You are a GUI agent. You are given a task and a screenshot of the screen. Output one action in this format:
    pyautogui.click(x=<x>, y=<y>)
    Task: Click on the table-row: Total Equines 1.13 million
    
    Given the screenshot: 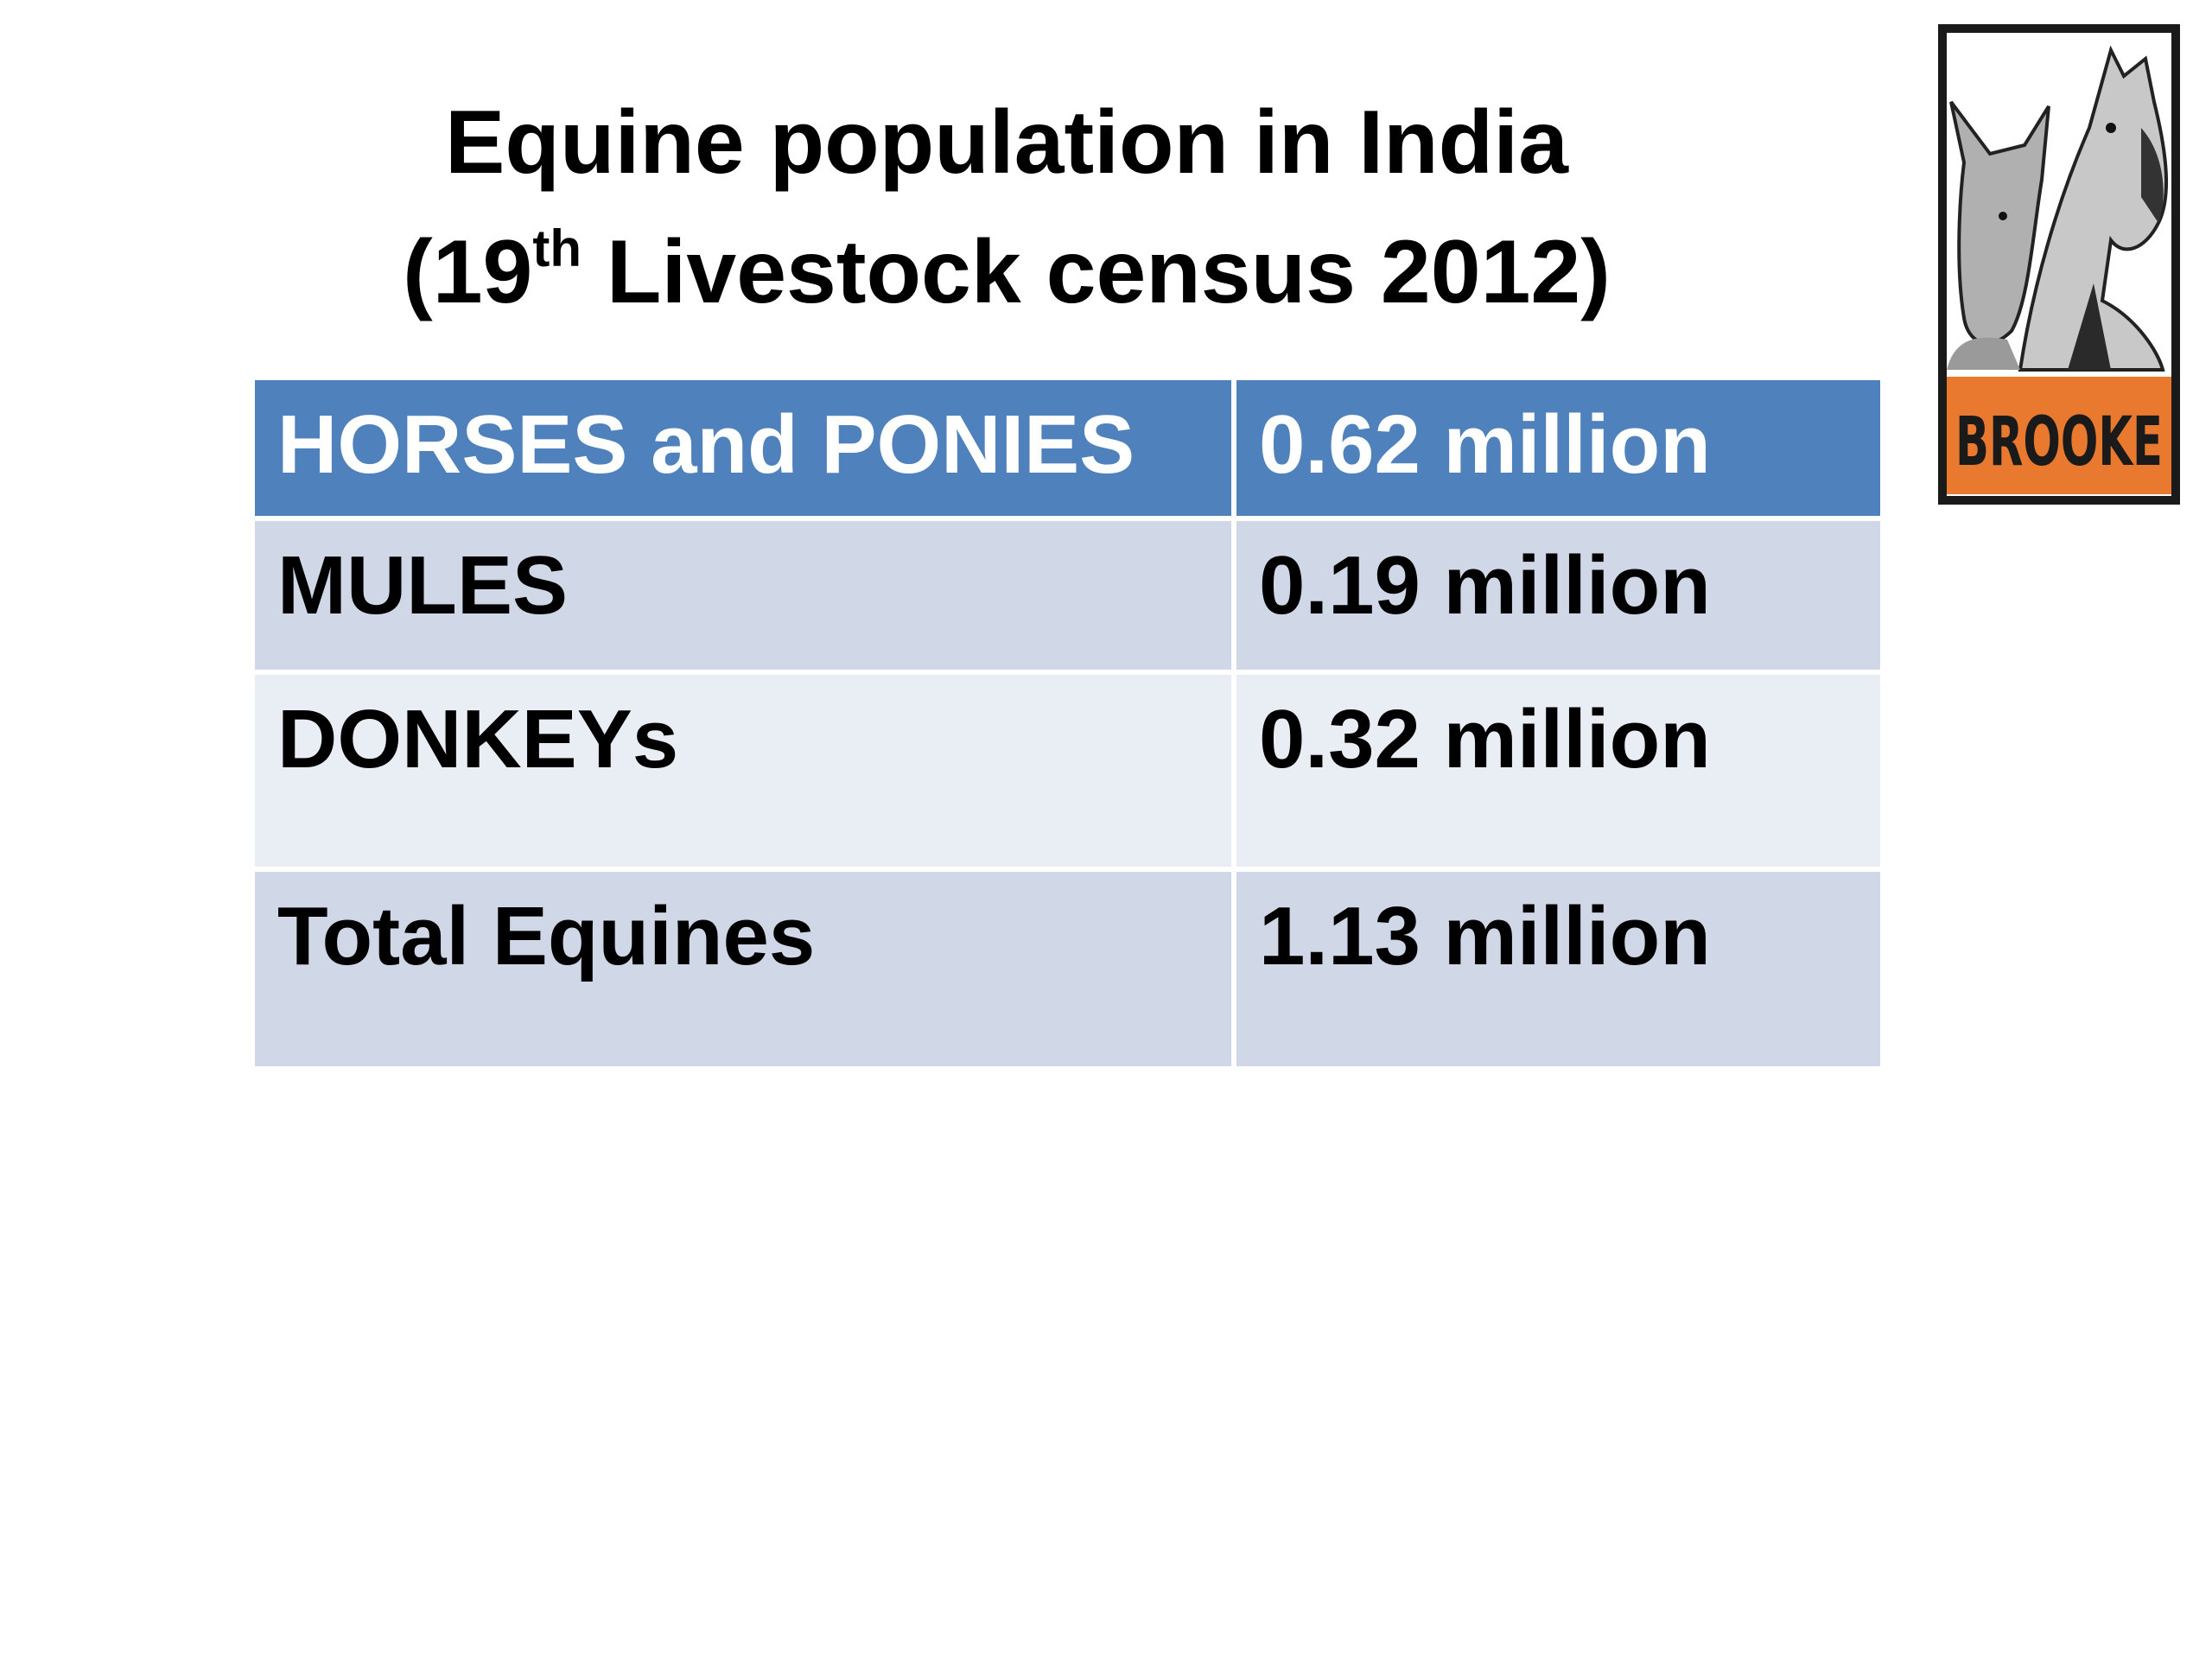 What is the action you would take?
    pyautogui.click(x=1067, y=967)
    